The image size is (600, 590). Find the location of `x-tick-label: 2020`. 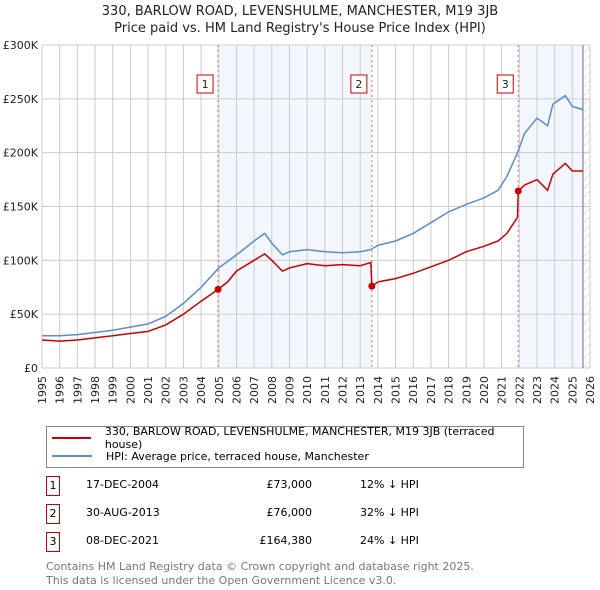

x-tick-label: 2020 is located at coordinates (484, 390).